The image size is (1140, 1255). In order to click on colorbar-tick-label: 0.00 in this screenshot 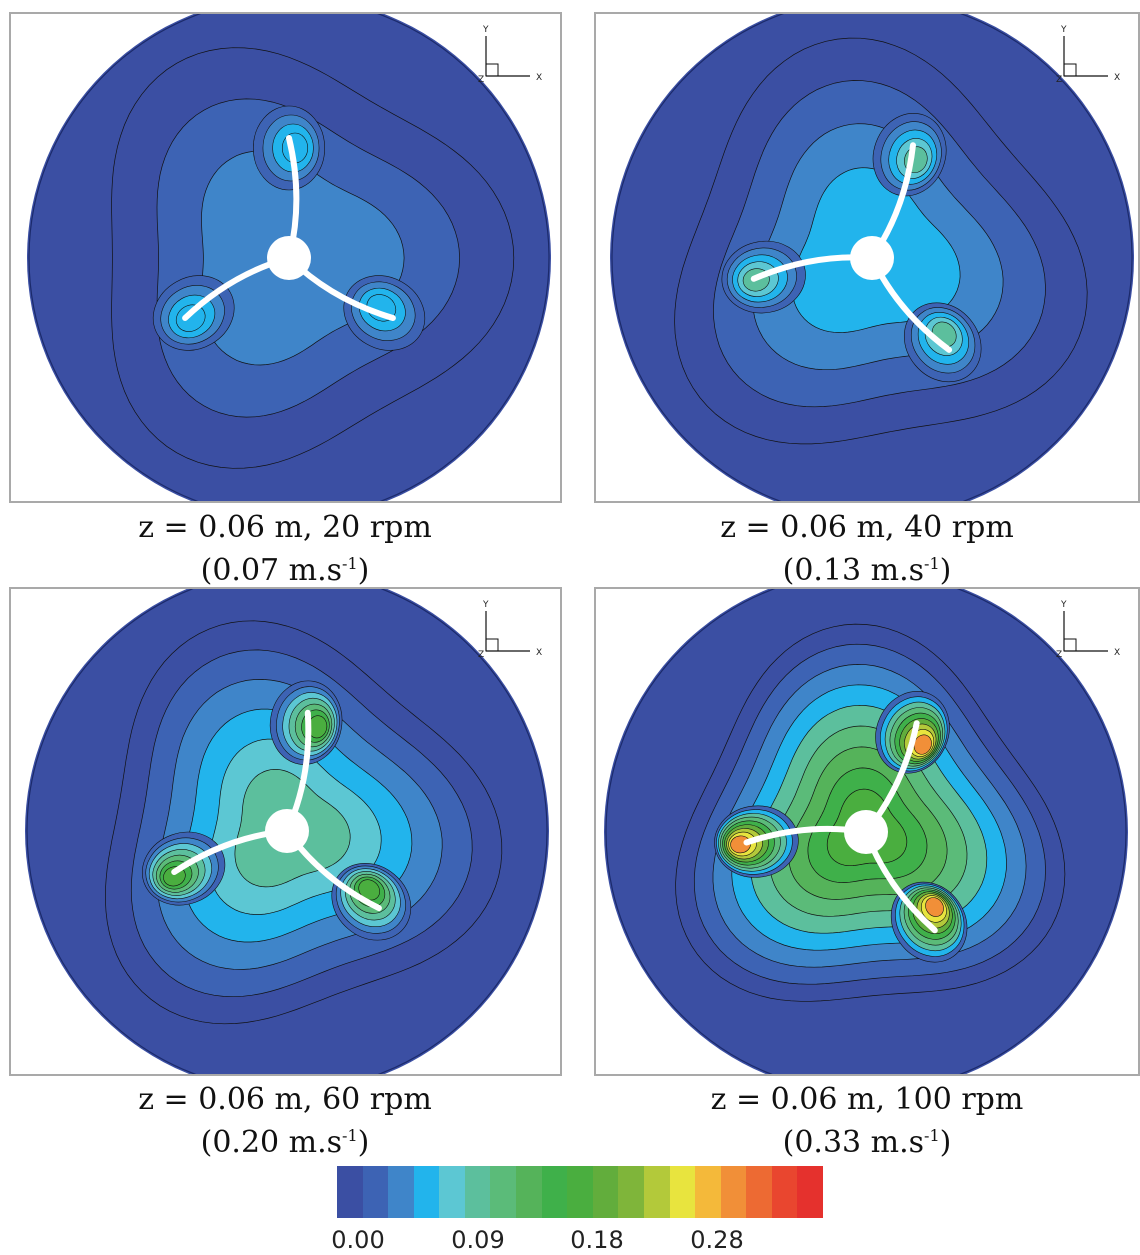, I will do `click(358, 1240)`.